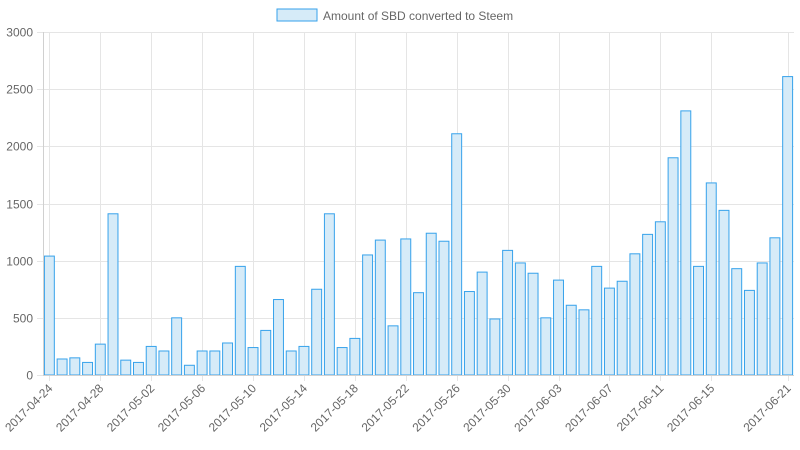  I want to click on legend: Amount of SBD converted to Steem, so click(394, 15).